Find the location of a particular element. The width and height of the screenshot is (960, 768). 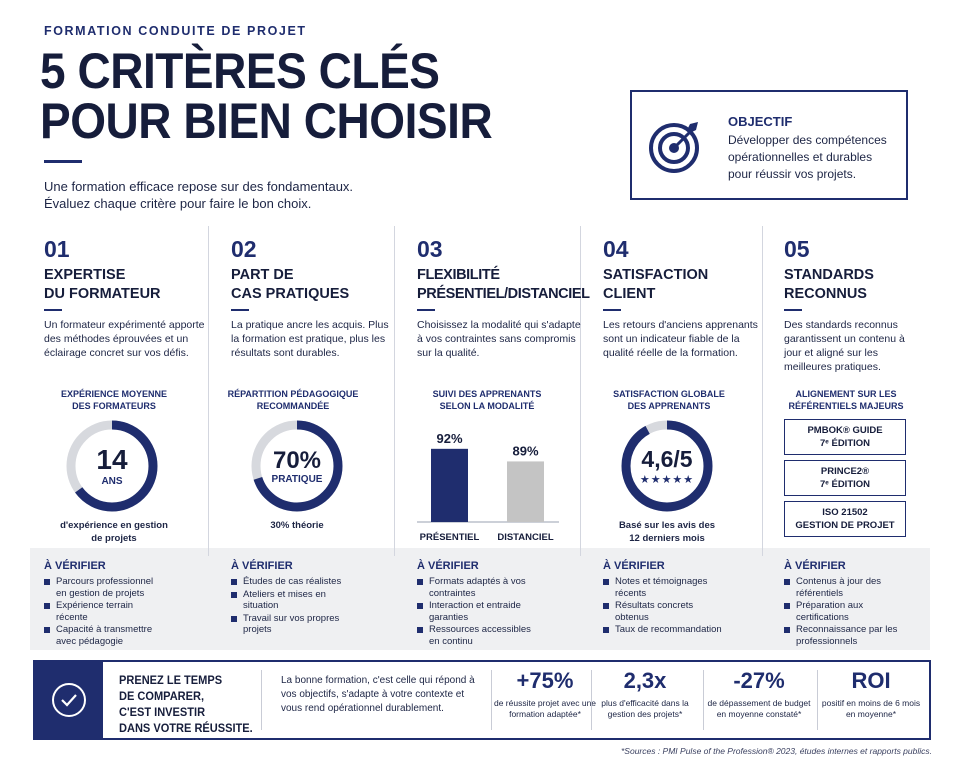

list-item: Capacité à transmettre avec pédagogie is located at coordinates (104, 635).